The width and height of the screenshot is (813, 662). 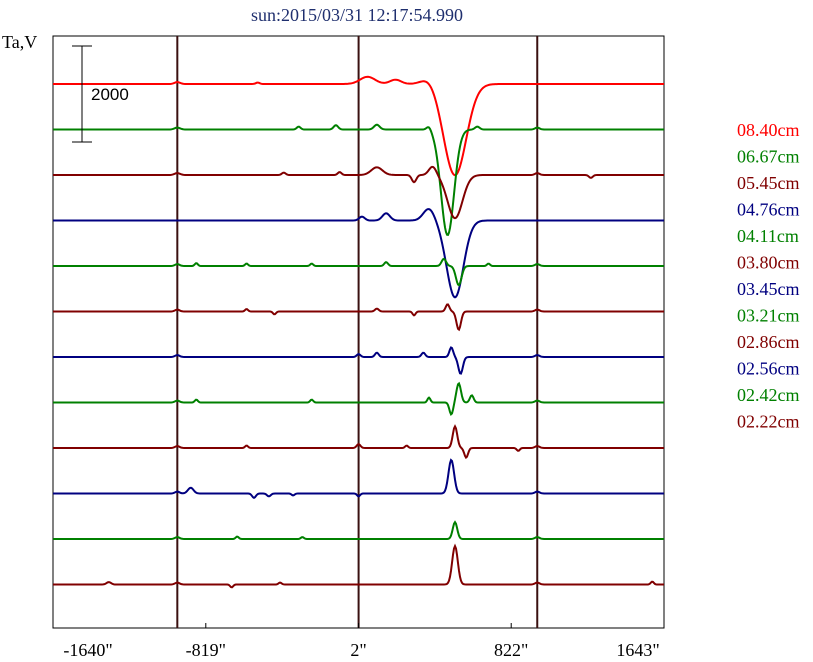 I want to click on series-line-04.11cm, so click(x=358, y=272).